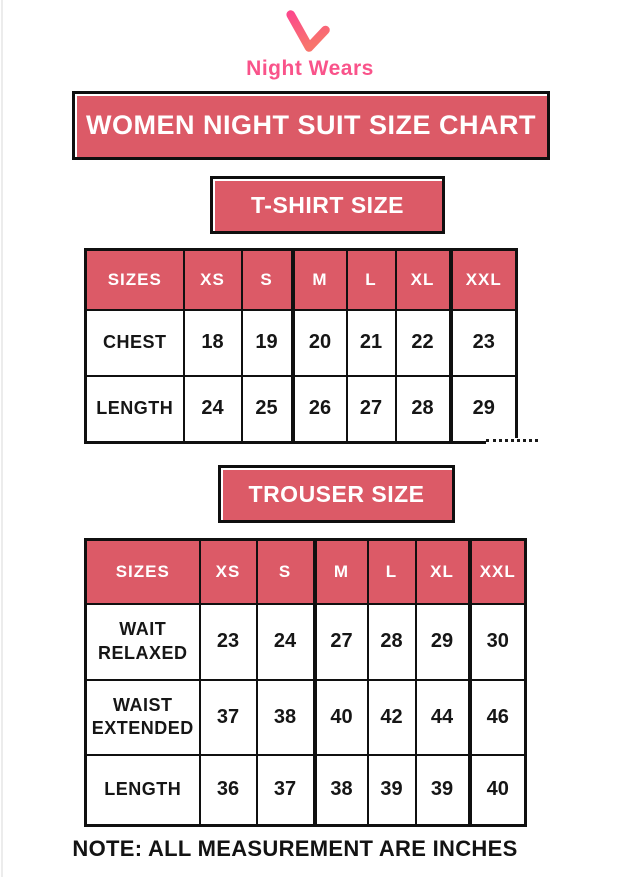 This screenshot has height=877, width=620. Describe the element at coordinates (442, 717) in the screenshot. I see `value-cell: 44` at that location.